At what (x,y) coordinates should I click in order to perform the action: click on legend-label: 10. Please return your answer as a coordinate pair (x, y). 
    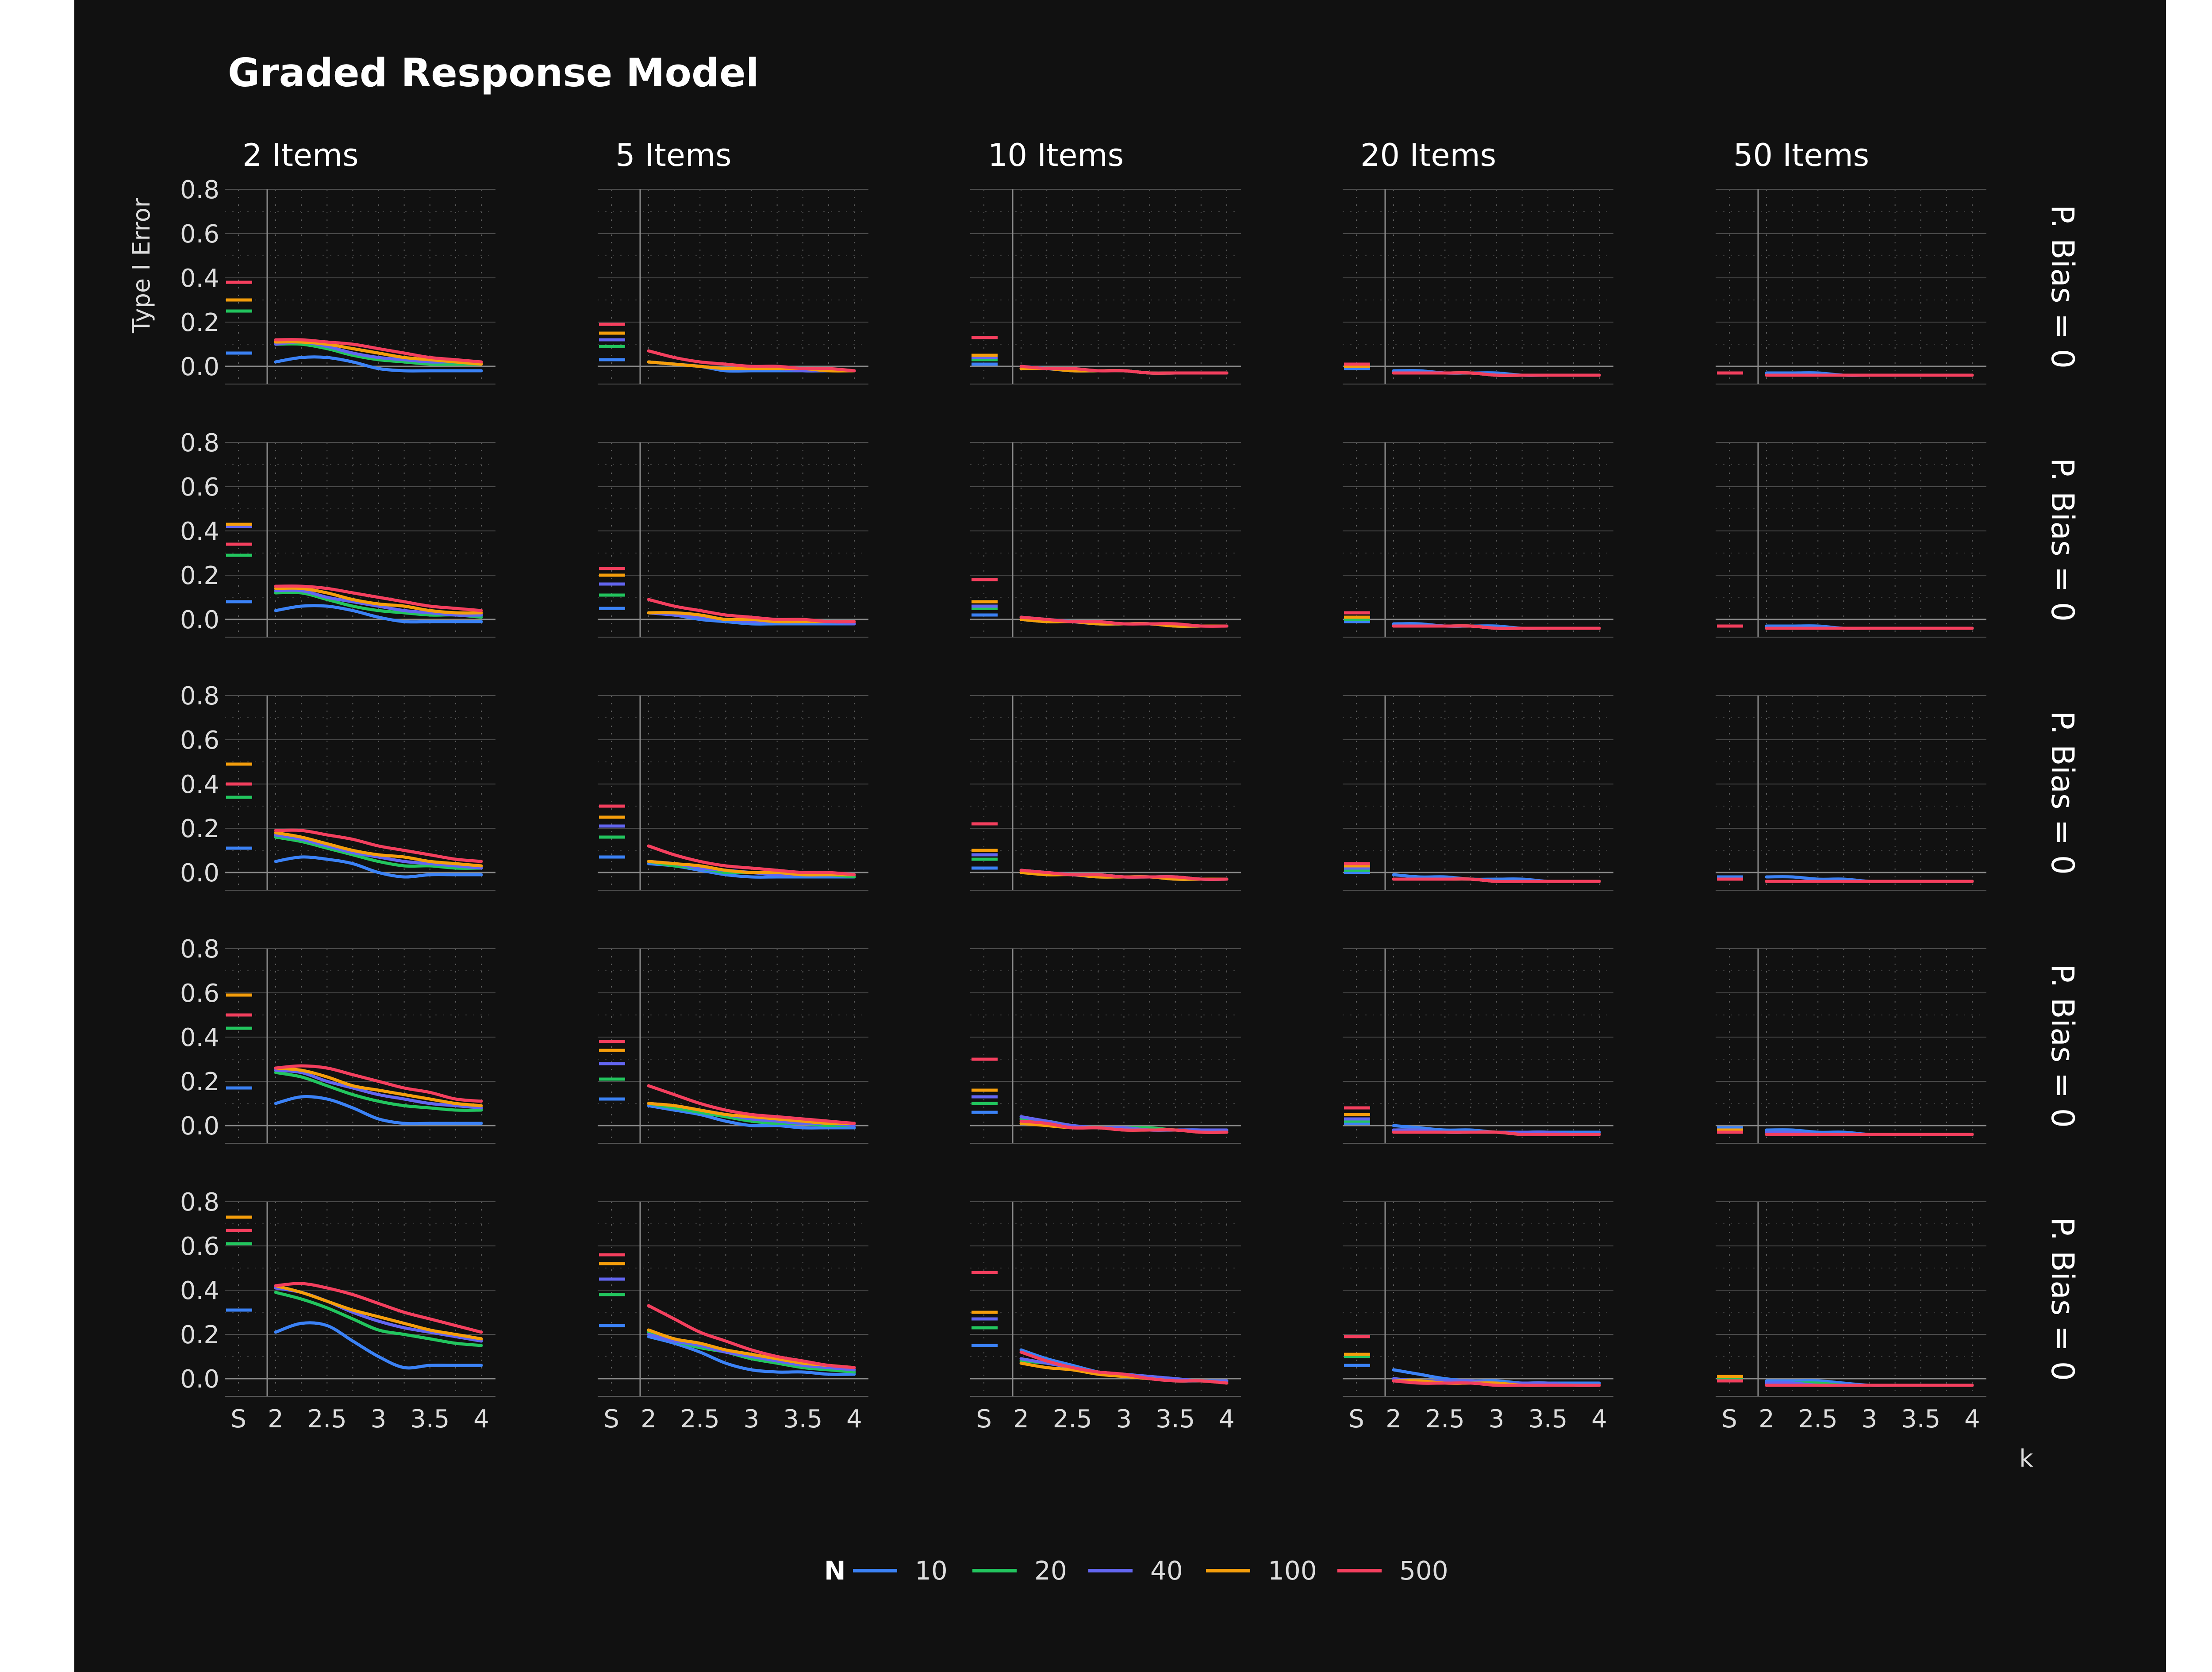
    Looking at the image, I should click on (932, 1571).